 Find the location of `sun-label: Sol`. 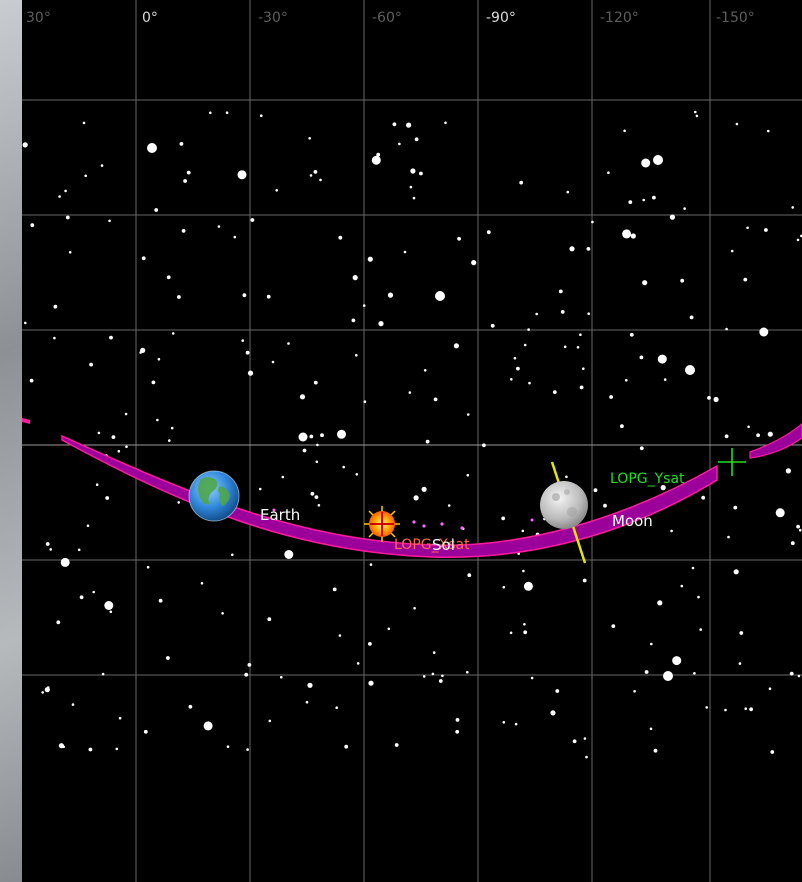

sun-label: Sol is located at coordinates (443, 545).